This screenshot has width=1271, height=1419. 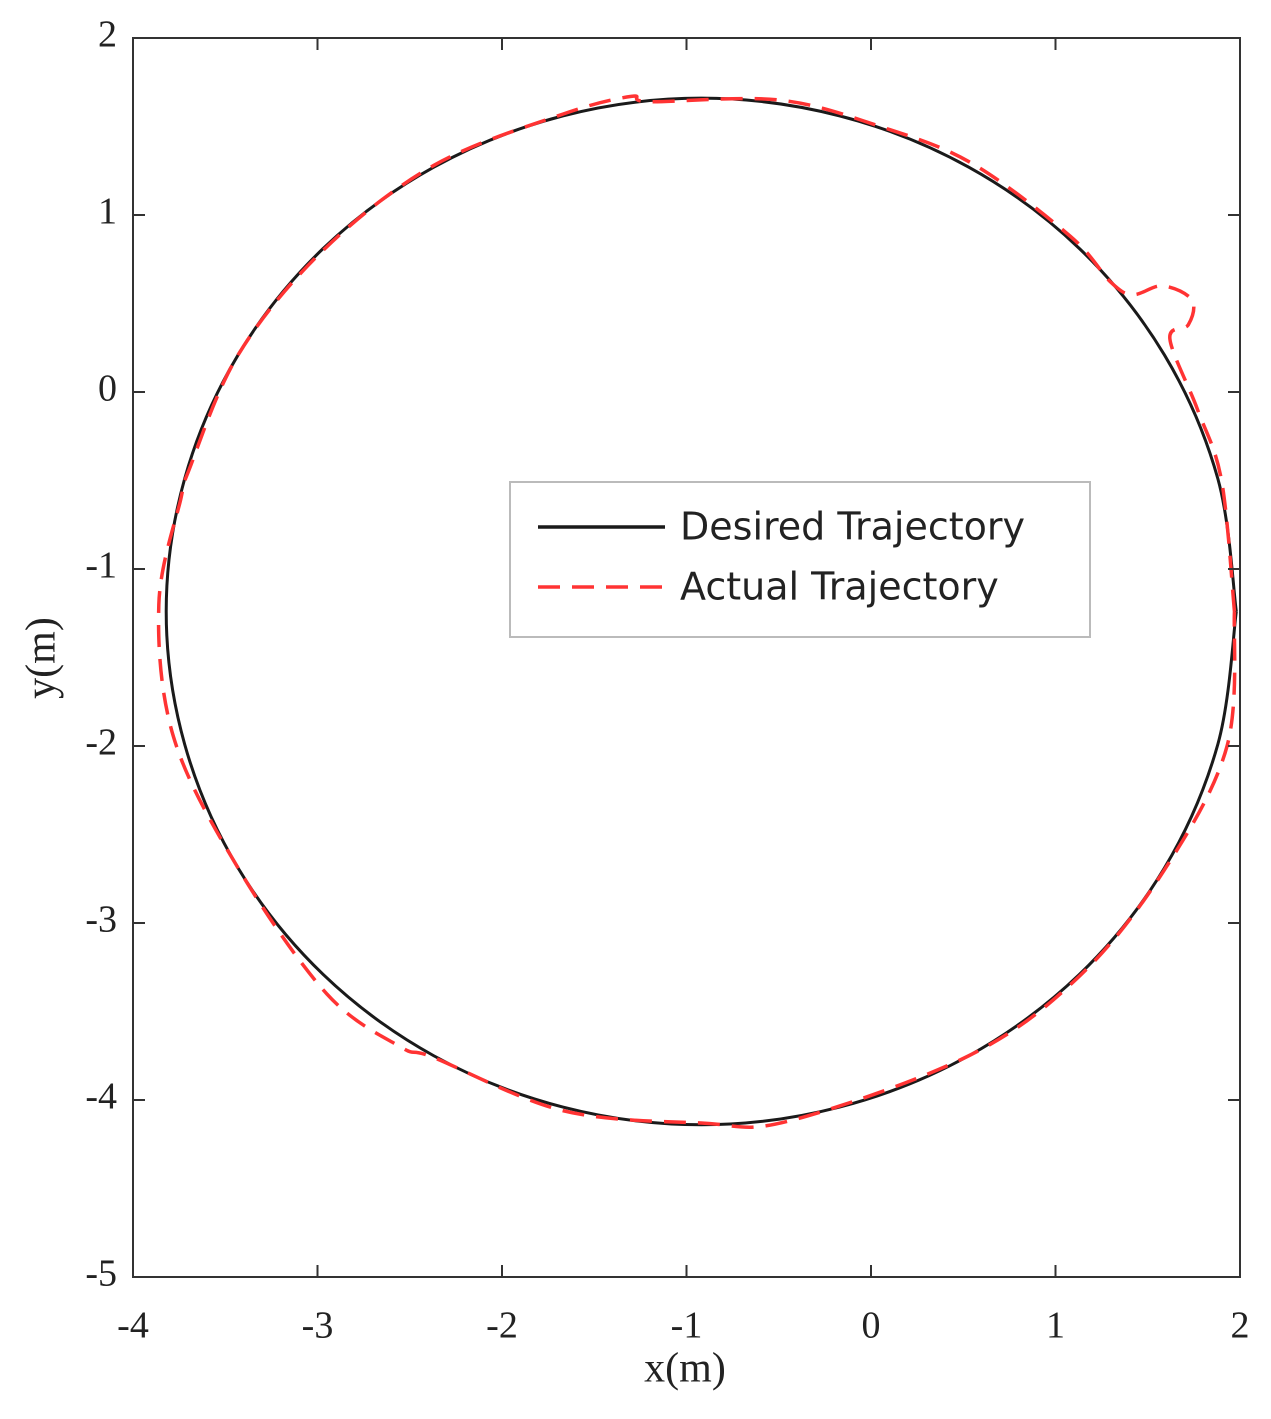 What do you see at coordinates (101, 1097) in the screenshot?
I see `y-tick-label: -4` at bounding box center [101, 1097].